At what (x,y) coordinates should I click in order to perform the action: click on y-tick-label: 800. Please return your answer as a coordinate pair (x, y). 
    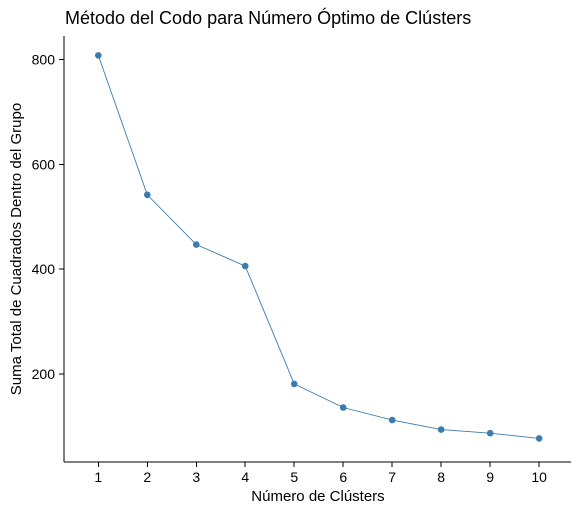
    Looking at the image, I should click on (44, 60).